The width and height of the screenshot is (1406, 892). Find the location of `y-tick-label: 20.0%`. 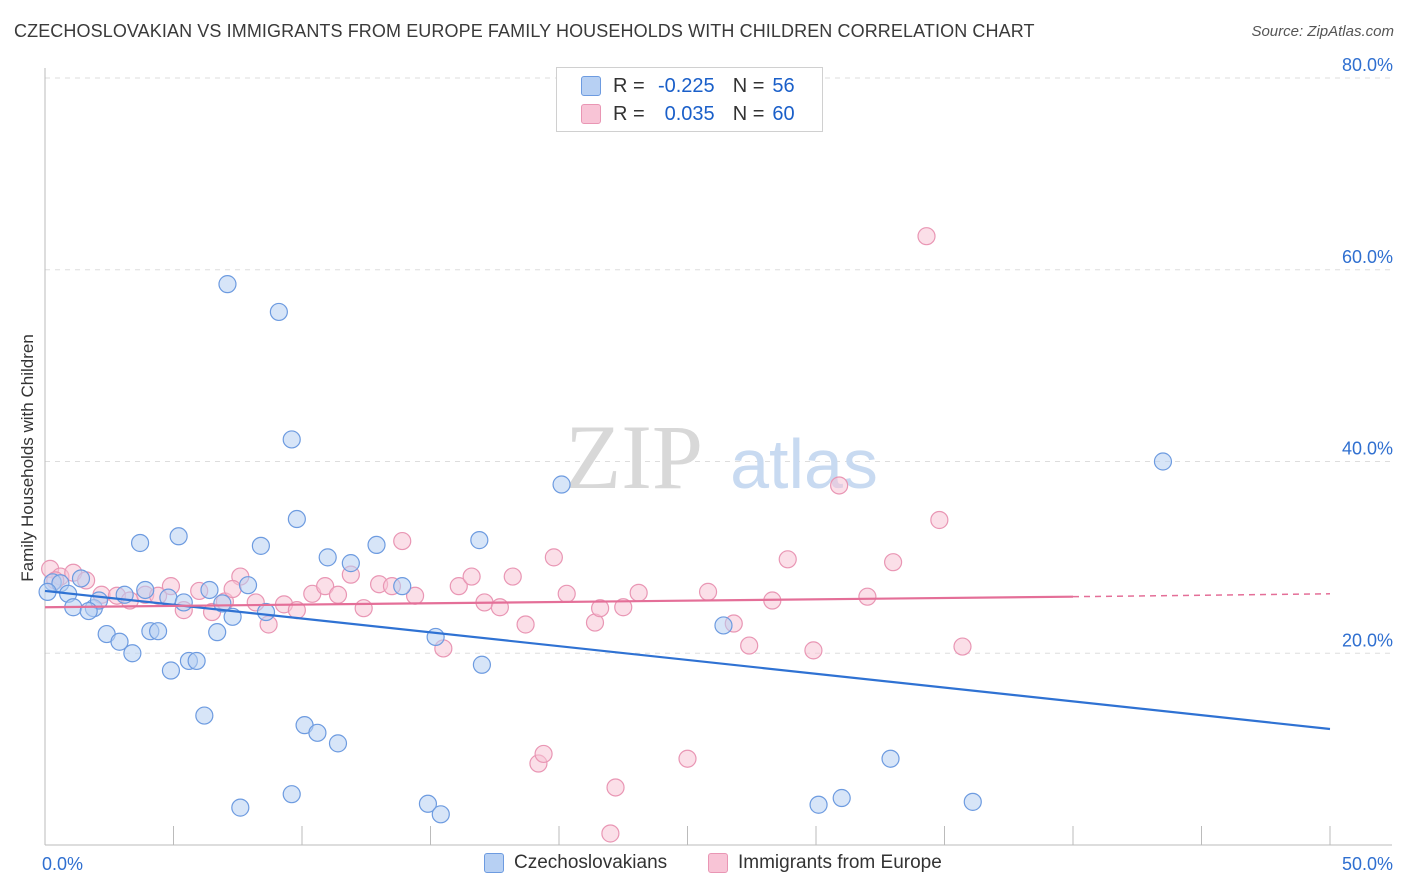

y-tick-label: 20.0% is located at coordinates (1367, 640).